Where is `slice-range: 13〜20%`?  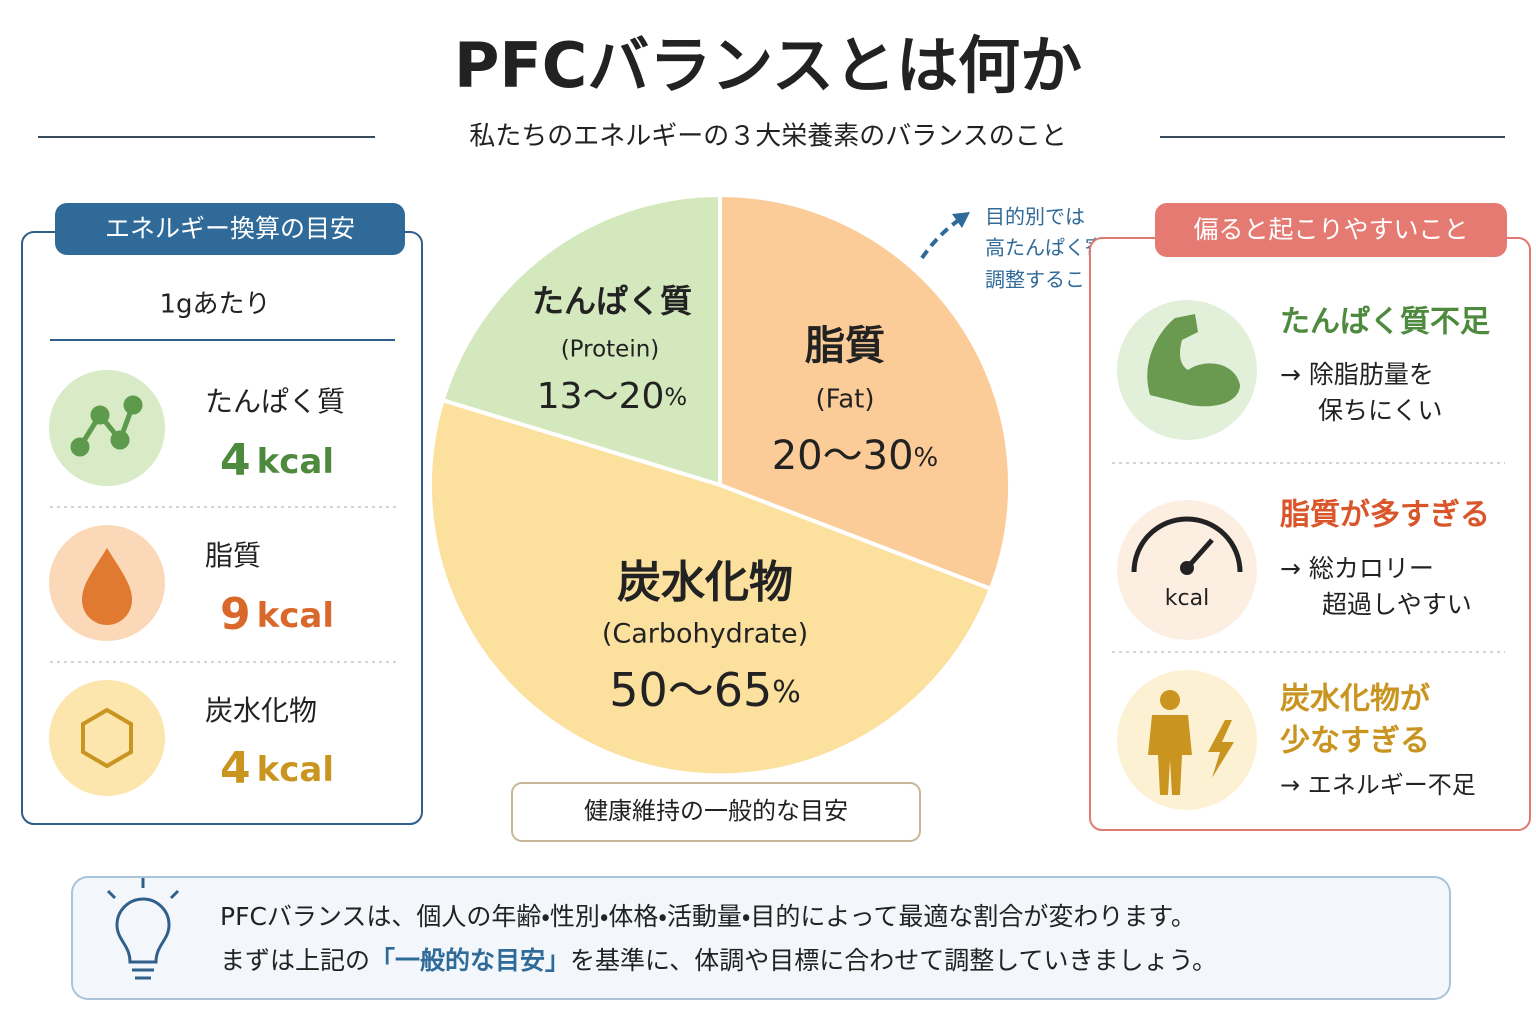 slice-range: 13〜20% is located at coordinates (612, 396).